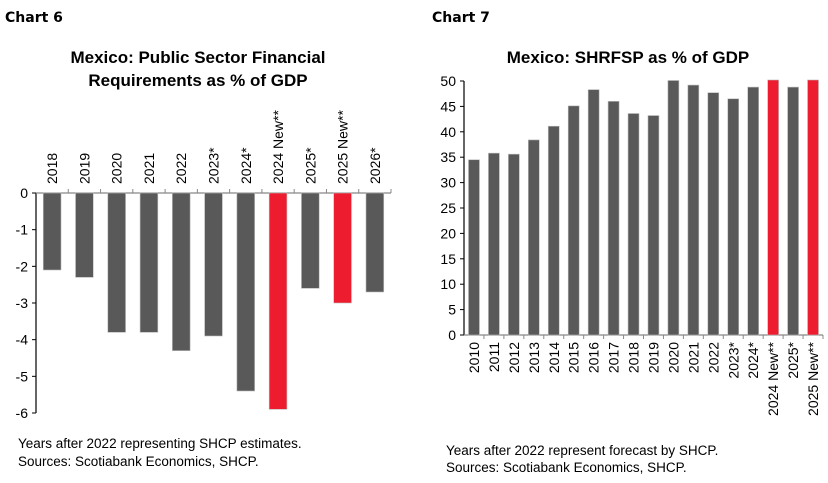 The width and height of the screenshot is (828, 483). Describe the element at coordinates (494, 357) in the screenshot. I see `x-tick-label: 2011` at that location.